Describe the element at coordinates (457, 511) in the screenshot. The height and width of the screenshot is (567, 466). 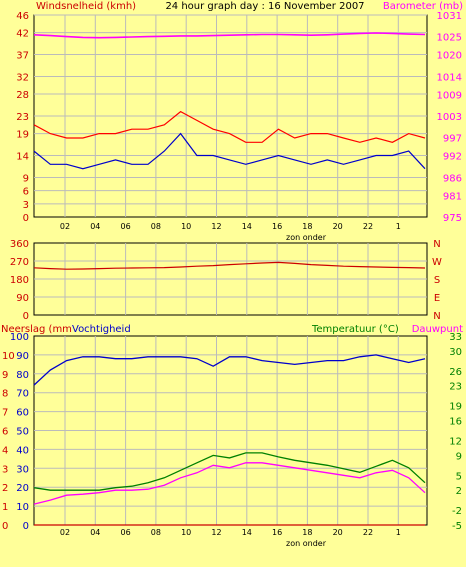
I see `panel3-ytick-right: -2` at that location.